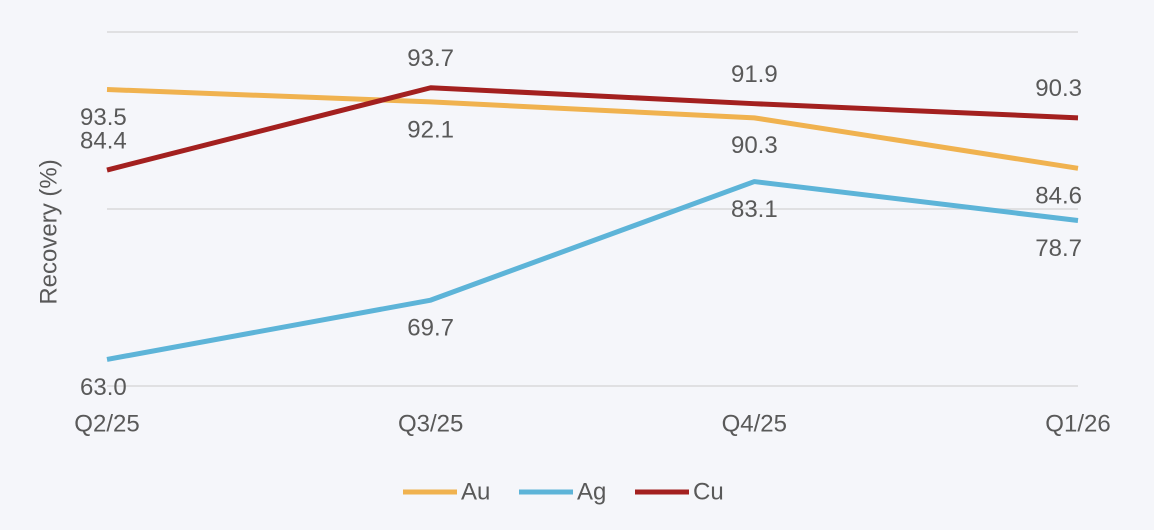 This screenshot has width=1154, height=530. I want to click on x-tick-label: Q2/25, so click(106, 423).